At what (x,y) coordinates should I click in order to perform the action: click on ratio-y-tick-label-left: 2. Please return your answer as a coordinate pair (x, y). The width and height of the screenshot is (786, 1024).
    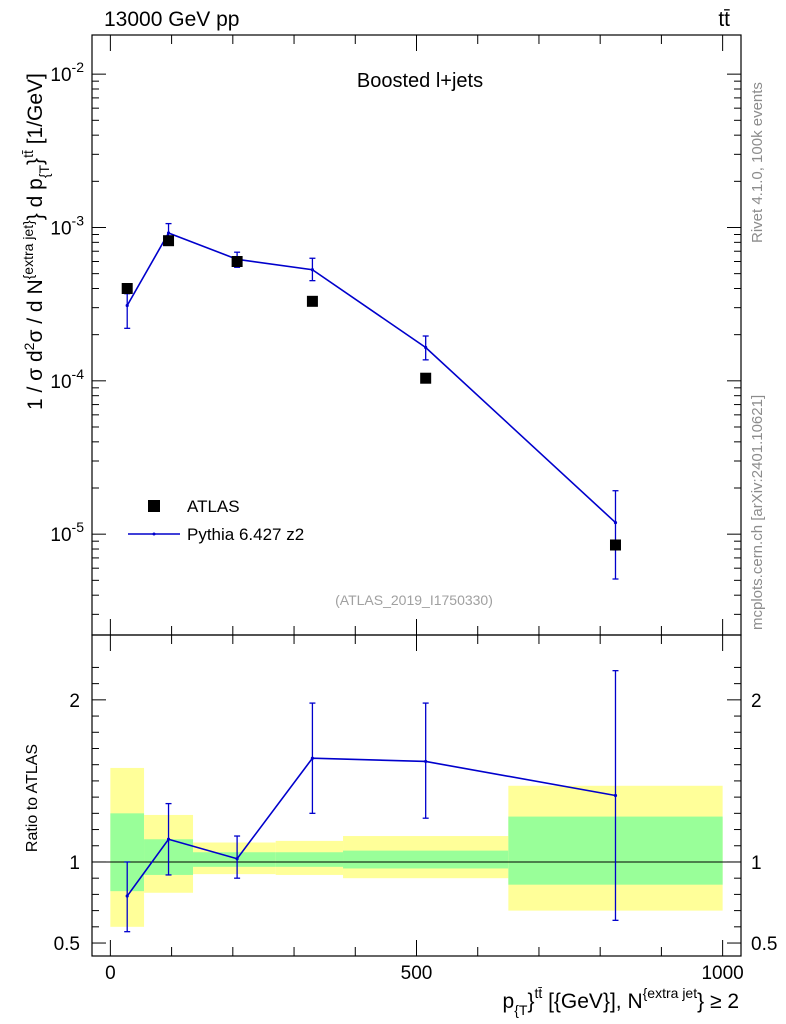
    Looking at the image, I should click on (74, 701).